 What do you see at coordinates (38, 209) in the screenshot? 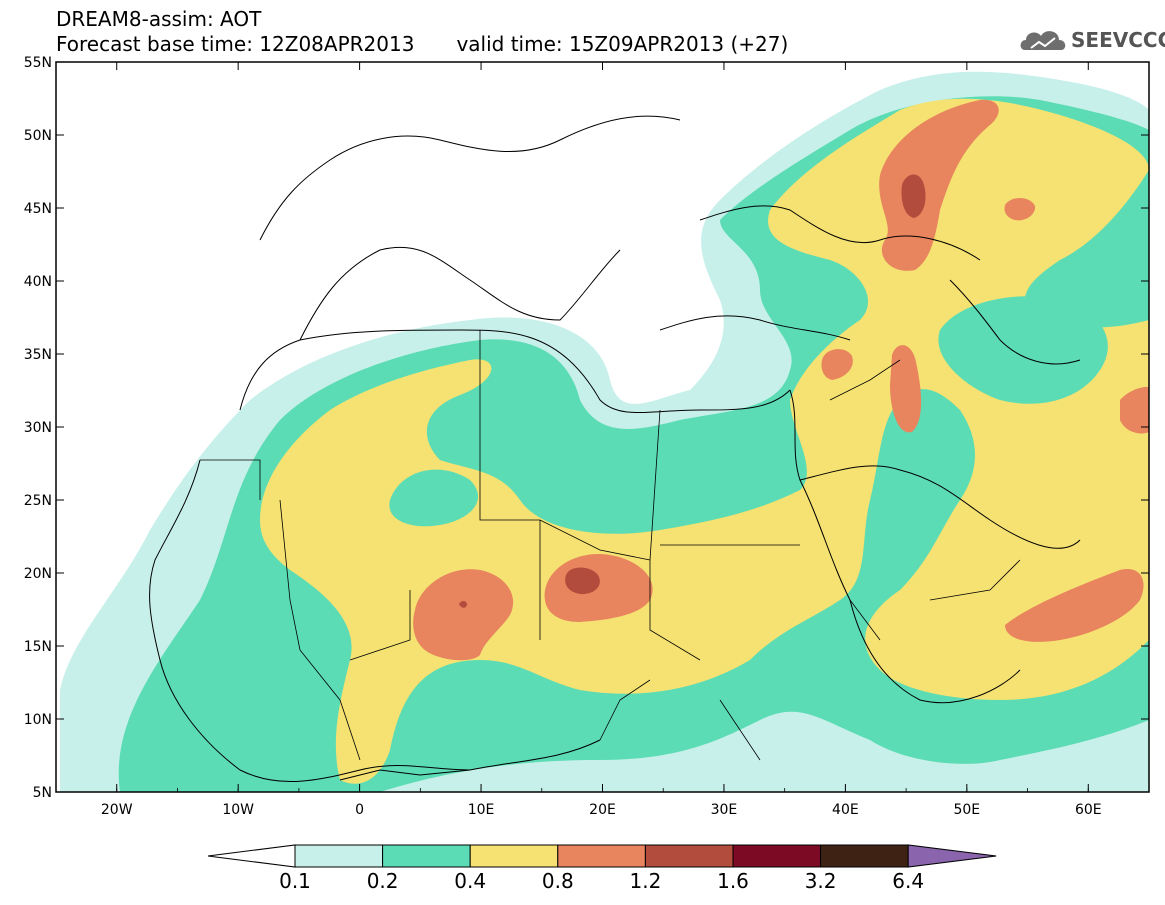
I see `lat-label: 45N` at bounding box center [38, 209].